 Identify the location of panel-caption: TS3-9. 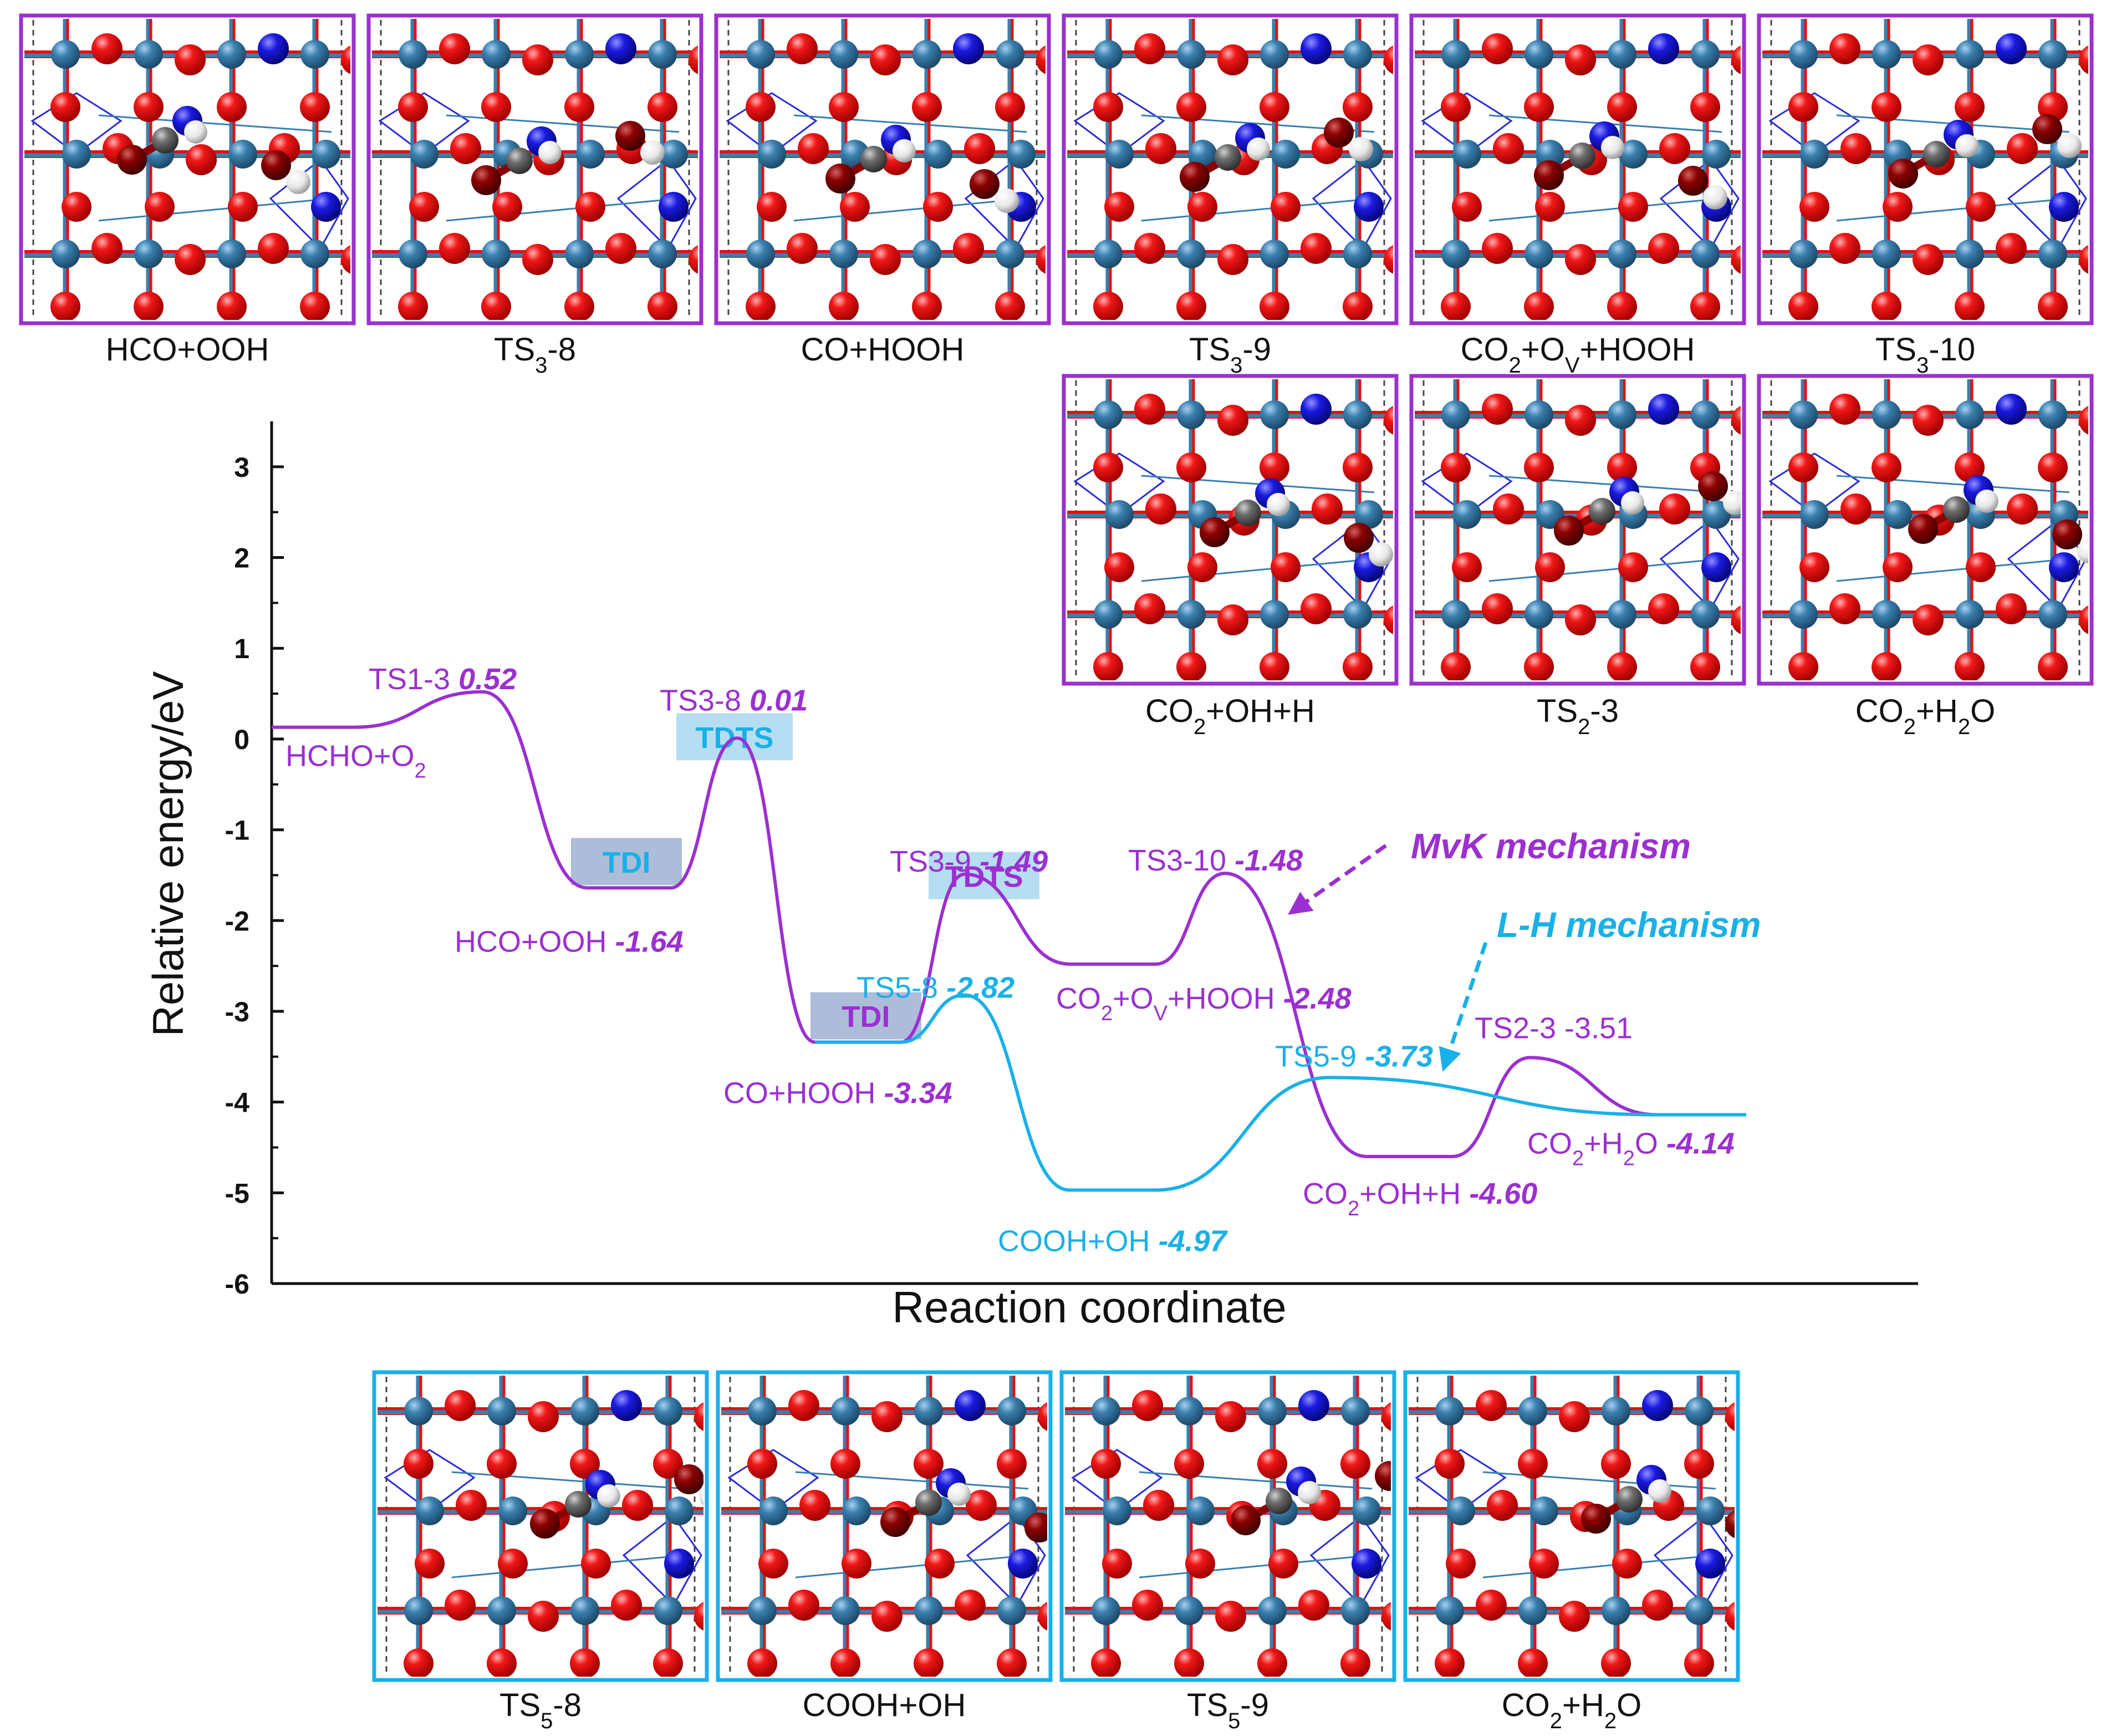
(1230, 355).